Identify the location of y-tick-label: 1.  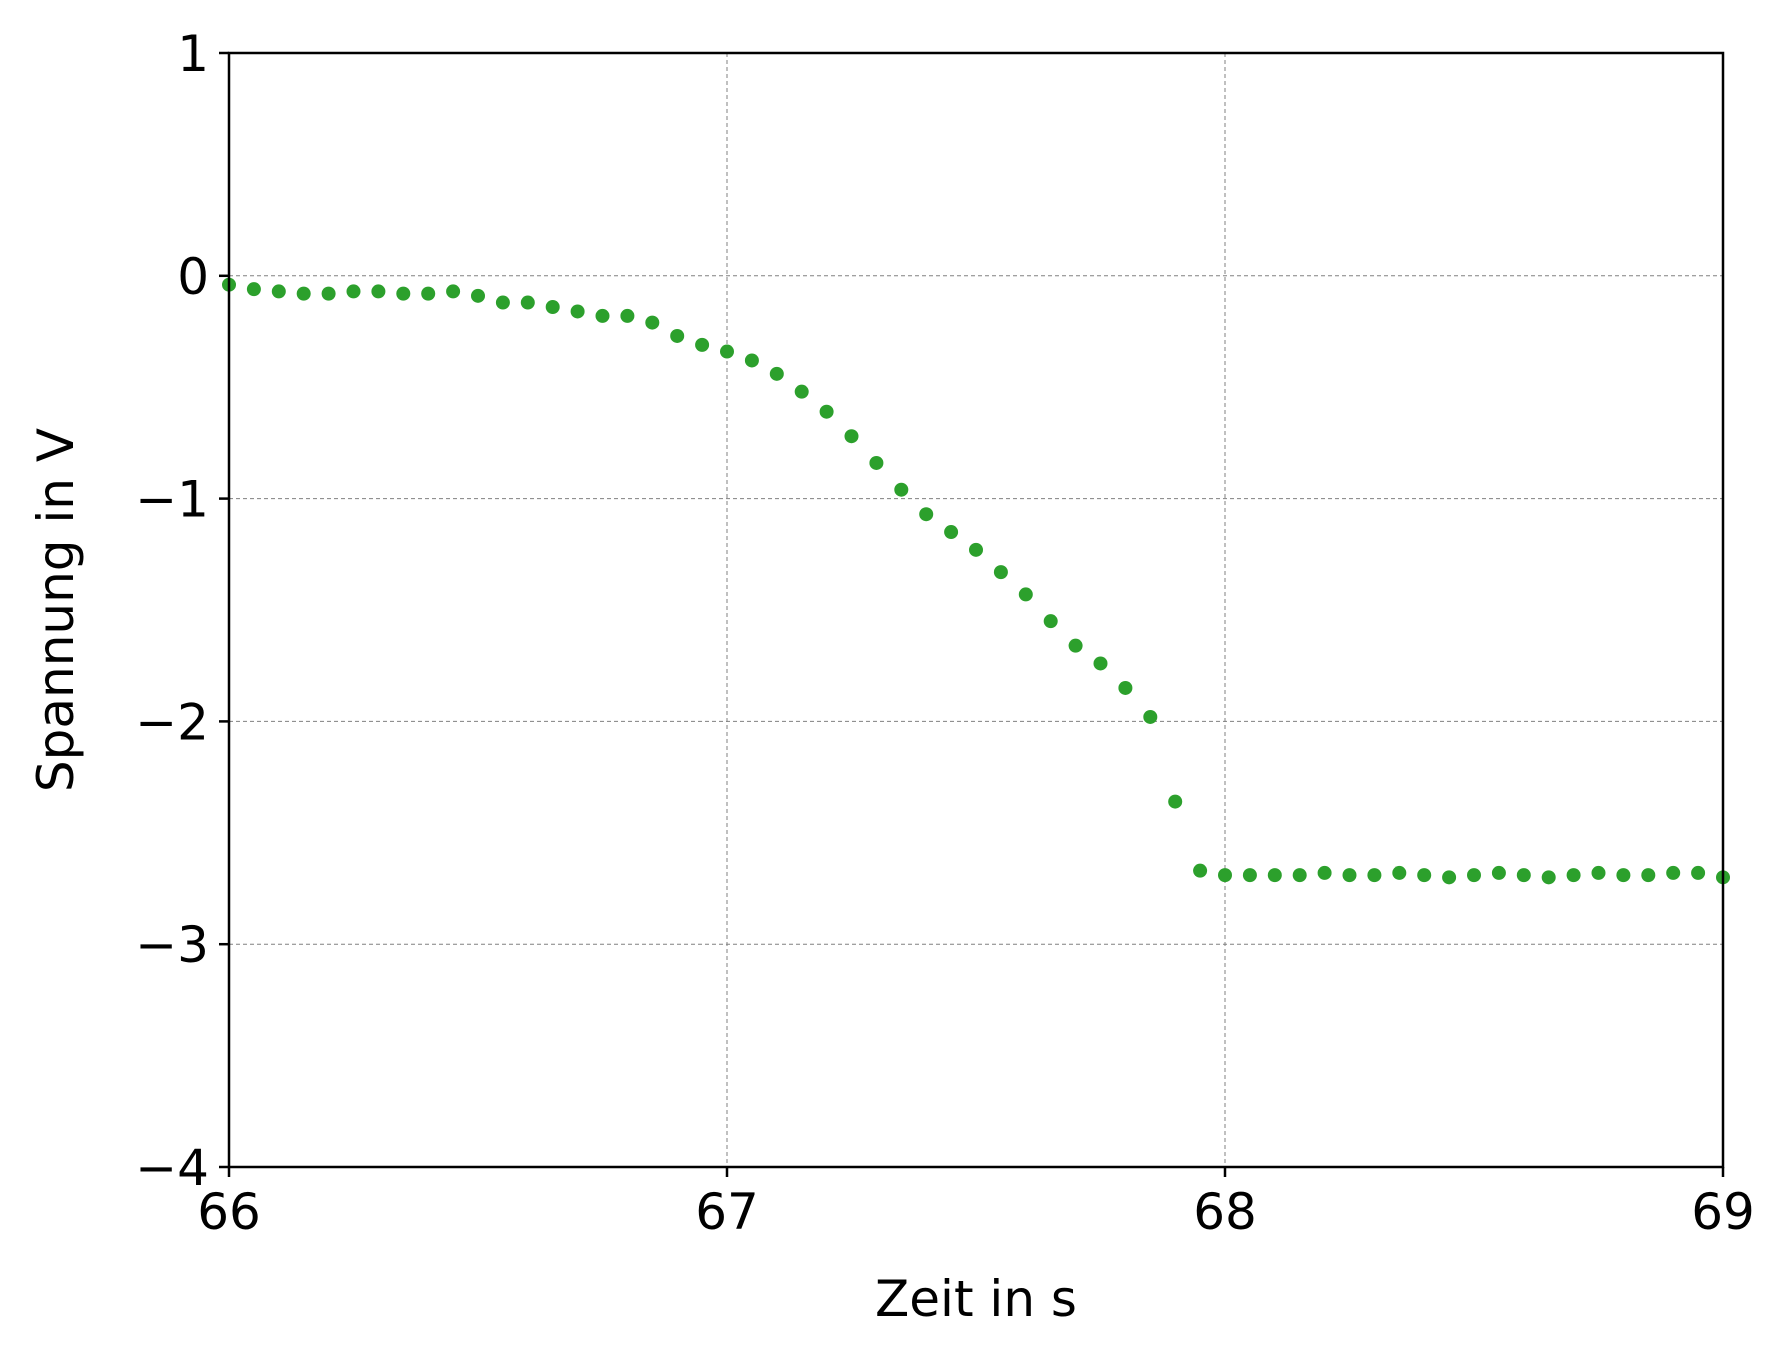
(193, 54).